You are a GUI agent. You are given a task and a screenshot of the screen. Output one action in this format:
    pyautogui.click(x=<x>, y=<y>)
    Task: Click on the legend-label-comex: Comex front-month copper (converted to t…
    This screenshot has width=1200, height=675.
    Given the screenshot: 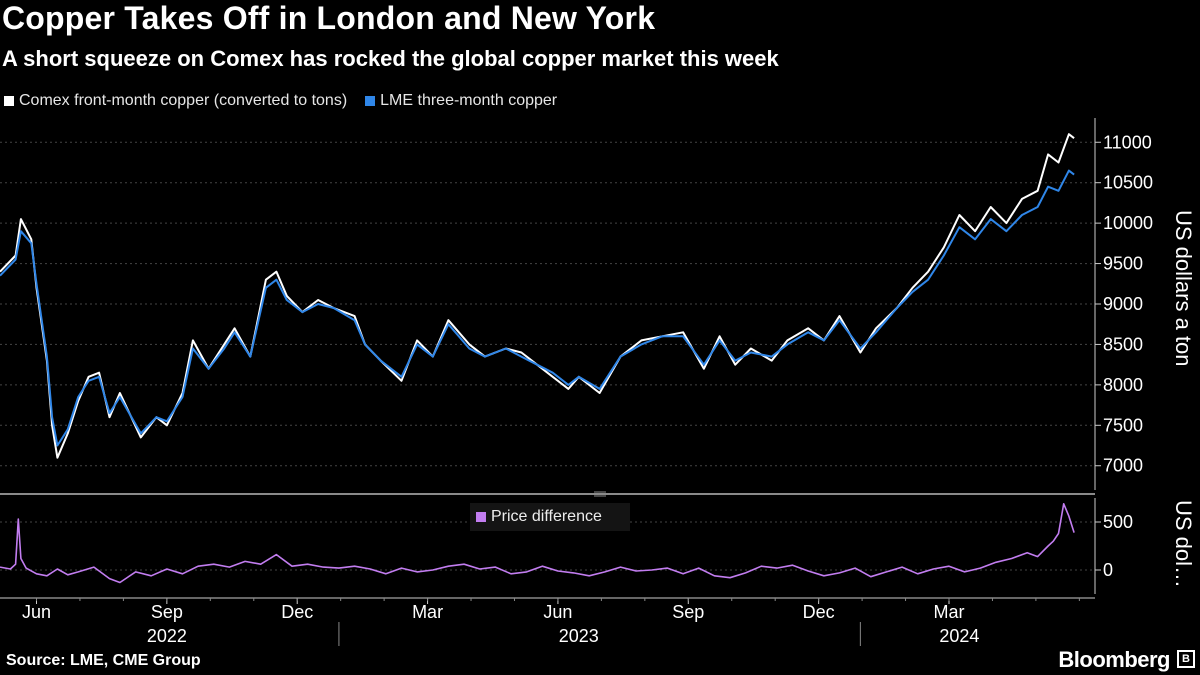 What is the action you would take?
    pyautogui.click(x=183, y=100)
    